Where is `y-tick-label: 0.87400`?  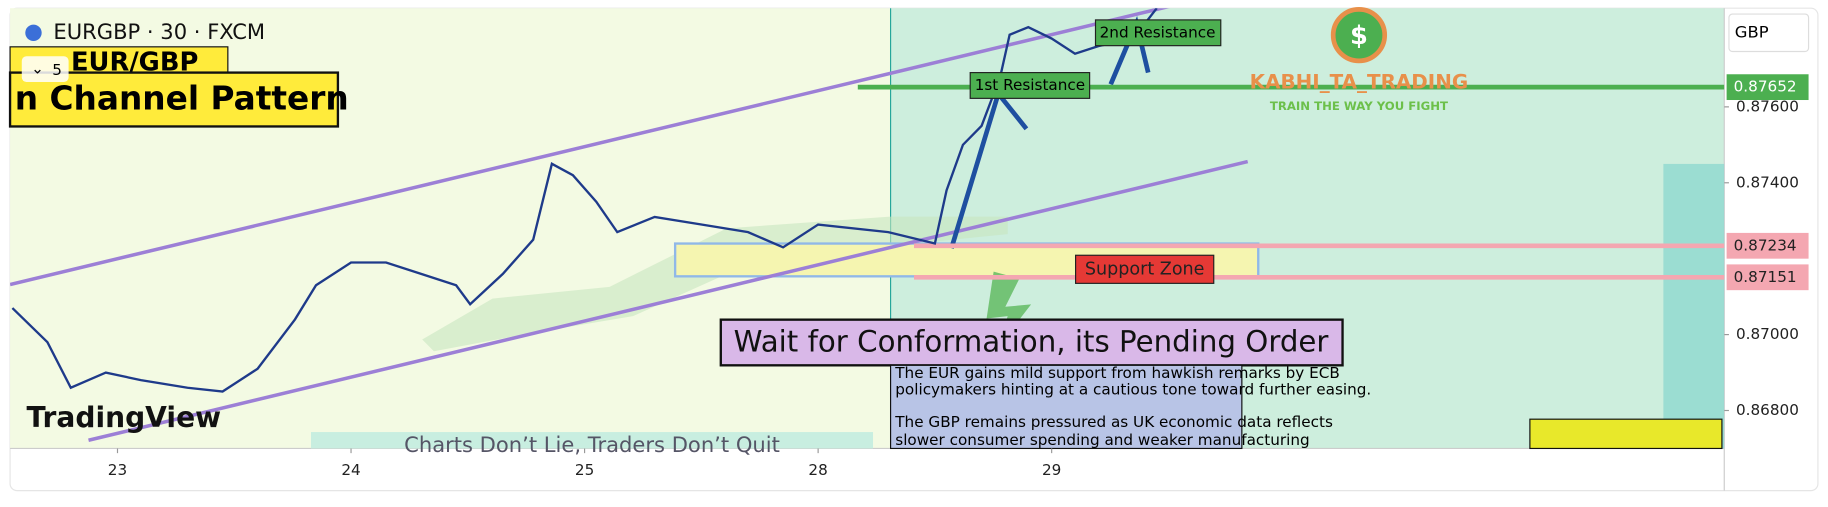
y-tick-label: 0.87400 is located at coordinates (1767, 182).